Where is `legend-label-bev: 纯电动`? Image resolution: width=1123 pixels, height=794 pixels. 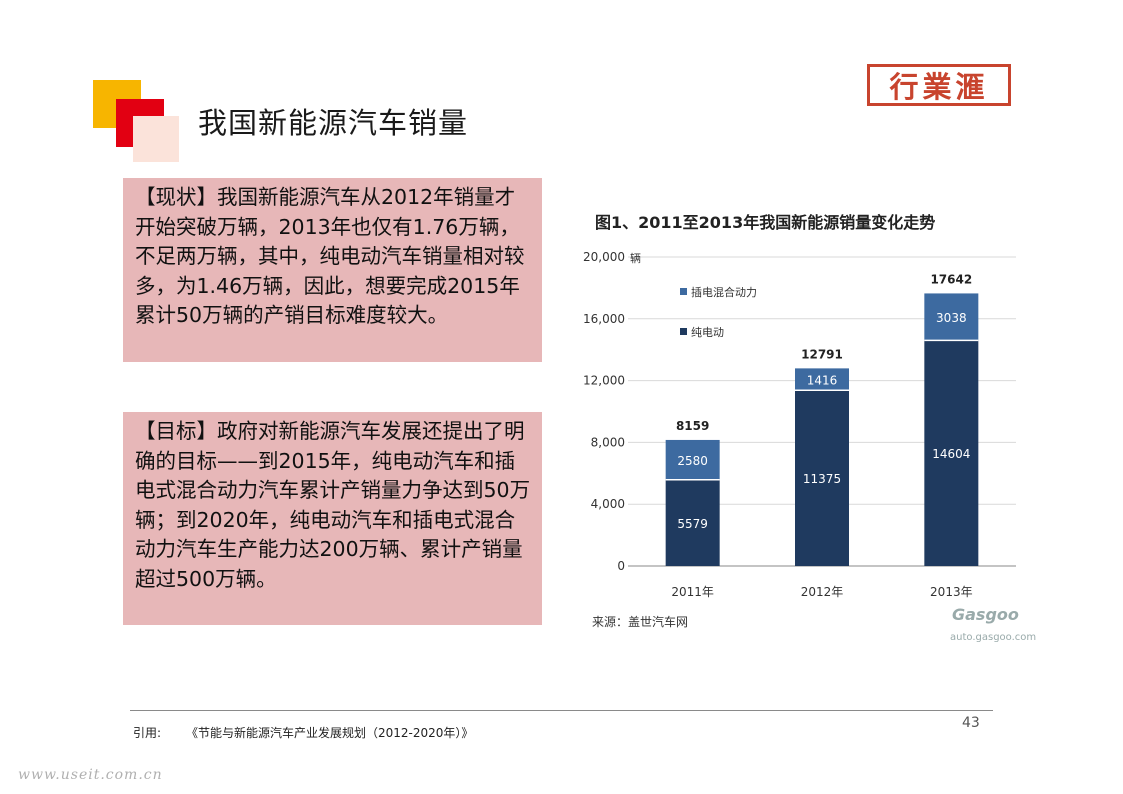 legend-label-bev: 纯电动 is located at coordinates (707, 332).